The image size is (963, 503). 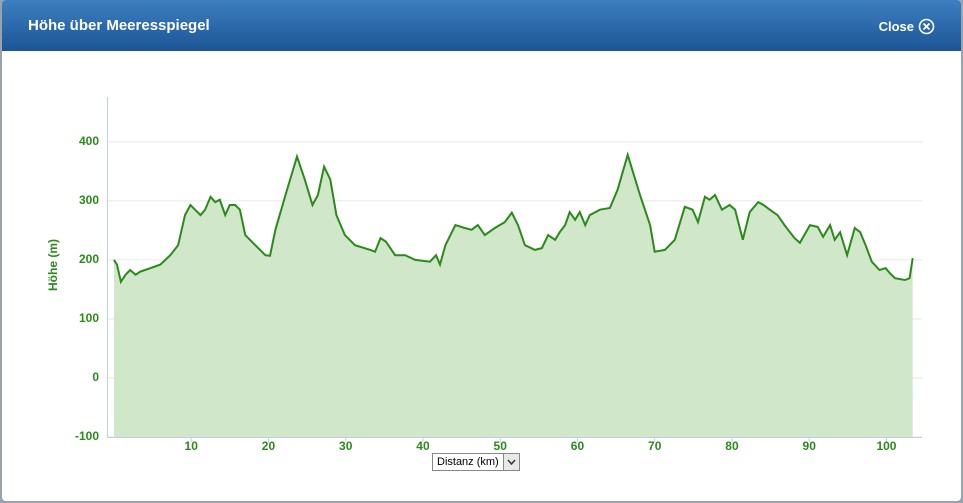 I want to click on select-arrow, so click(x=510, y=462).